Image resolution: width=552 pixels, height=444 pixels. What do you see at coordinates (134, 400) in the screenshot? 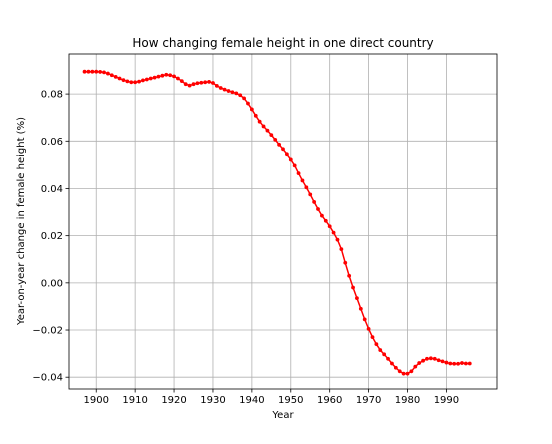
I see `x-tick-label: 1910` at bounding box center [134, 400].